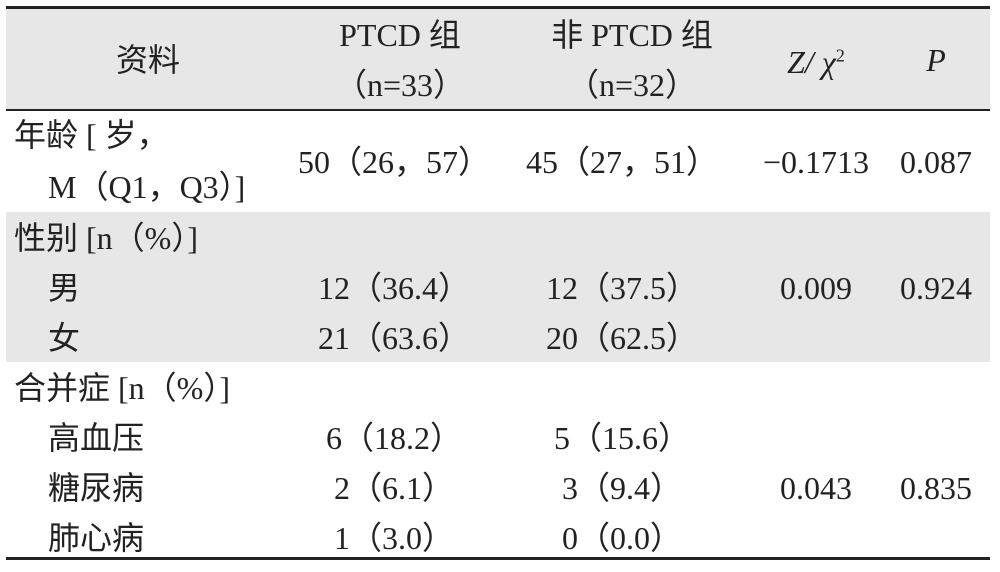 This screenshot has height=572, width=1000. Describe the element at coordinates (147, 187) in the screenshot. I see `group-label: M（Q1，Q3）]` at that location.